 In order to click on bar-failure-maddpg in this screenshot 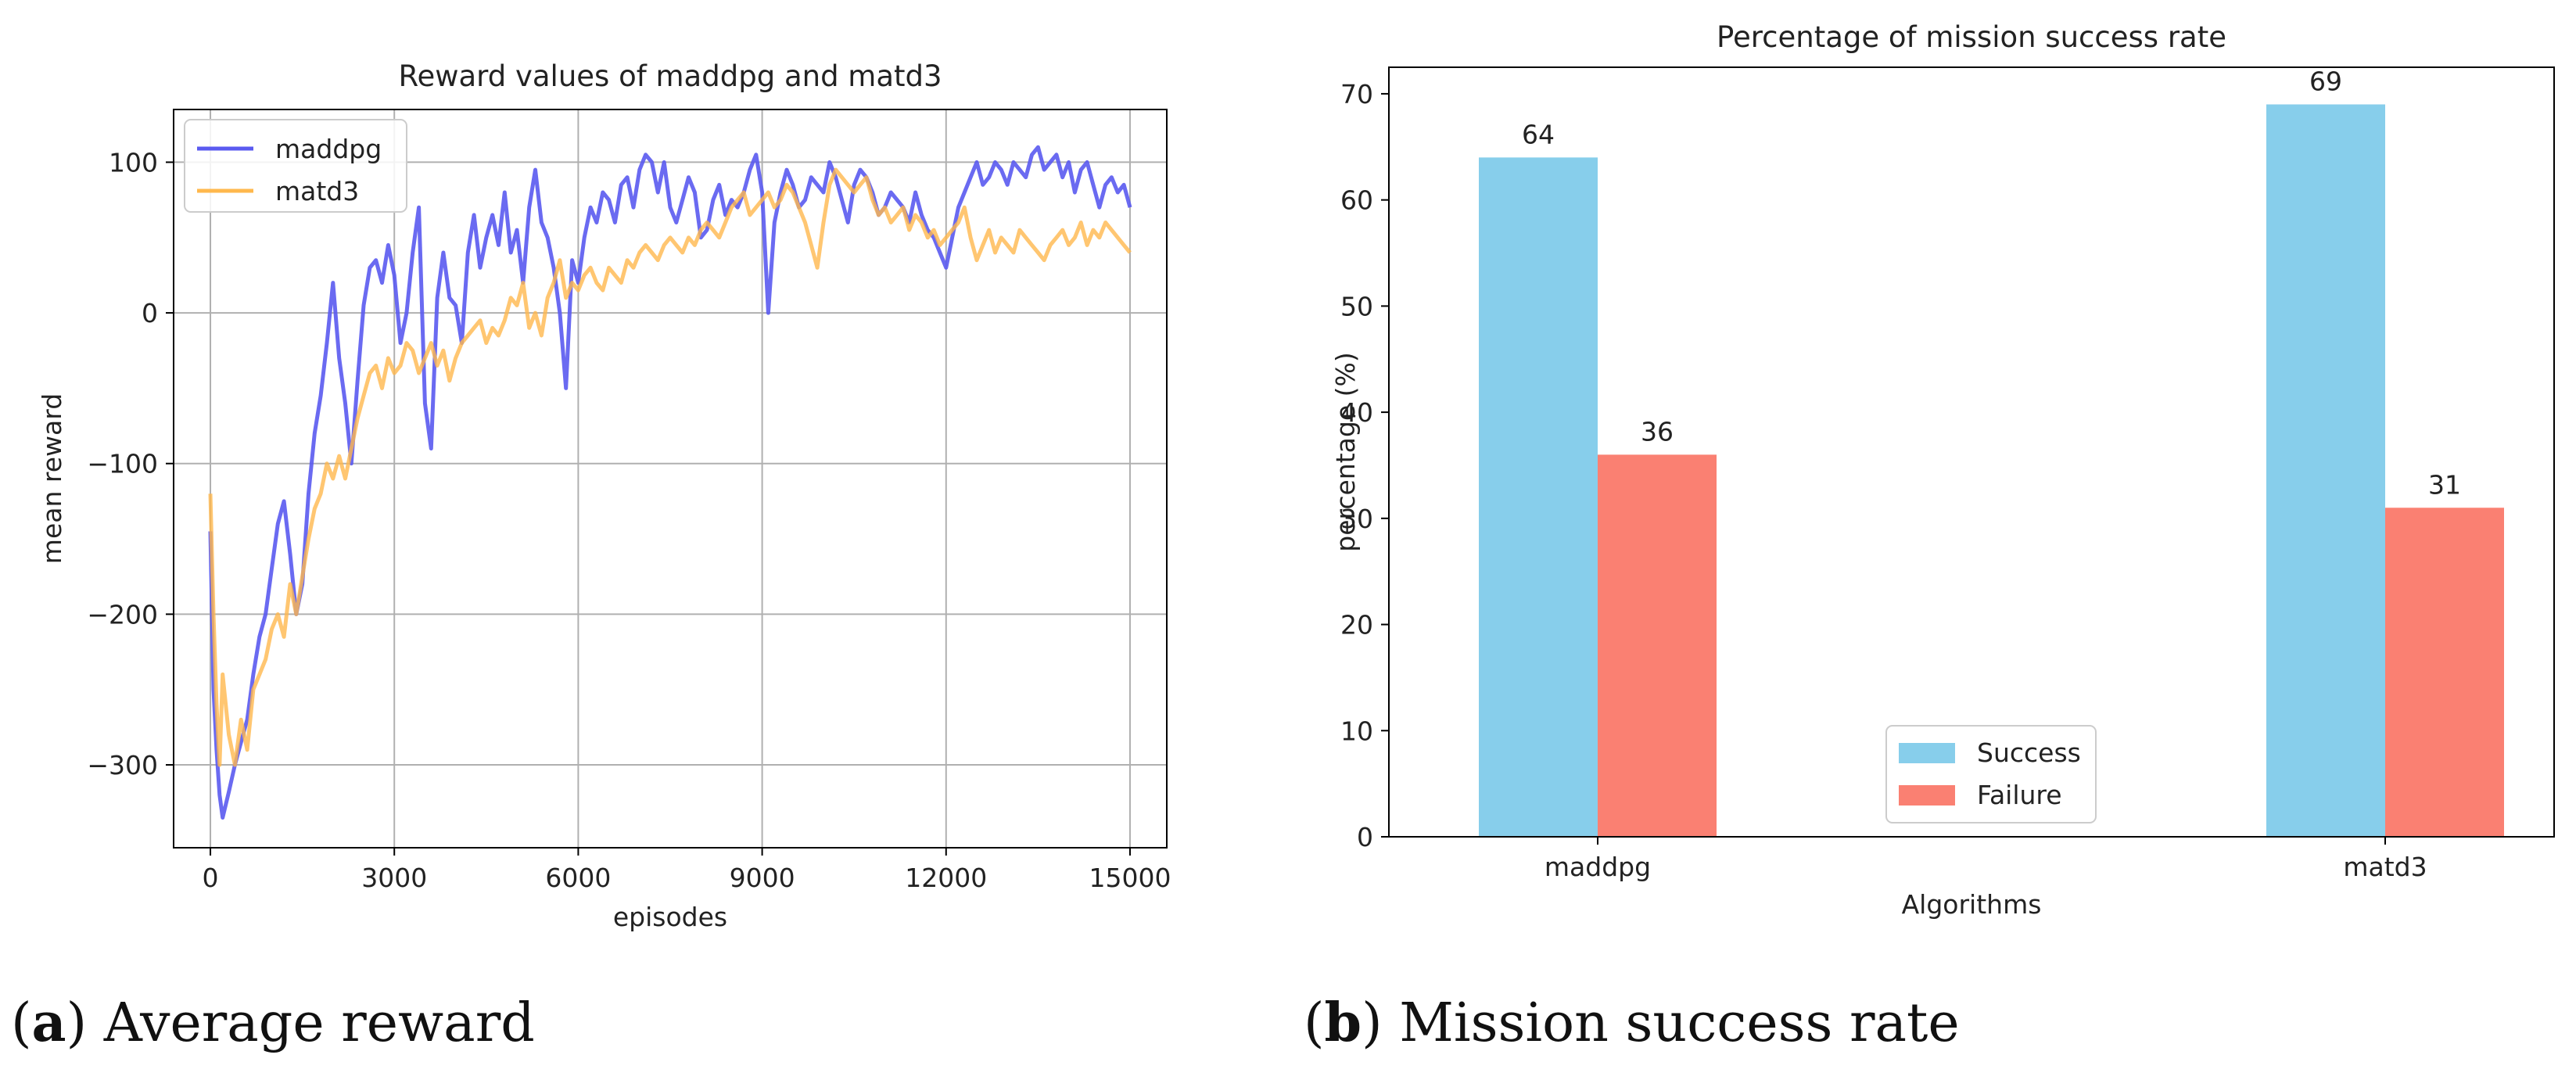, I will do `click(1657, 645)`.